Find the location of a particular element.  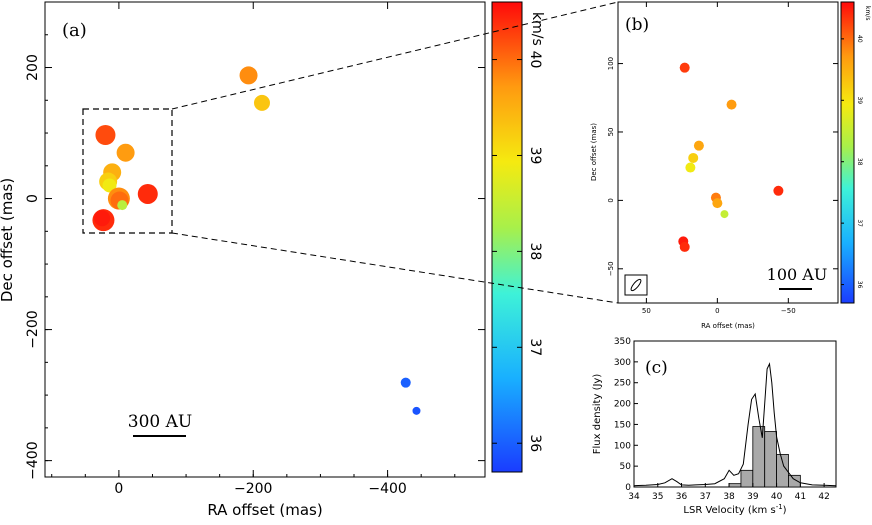

panel-a-xtick-label: −200 is located at coordinates (253, 489).